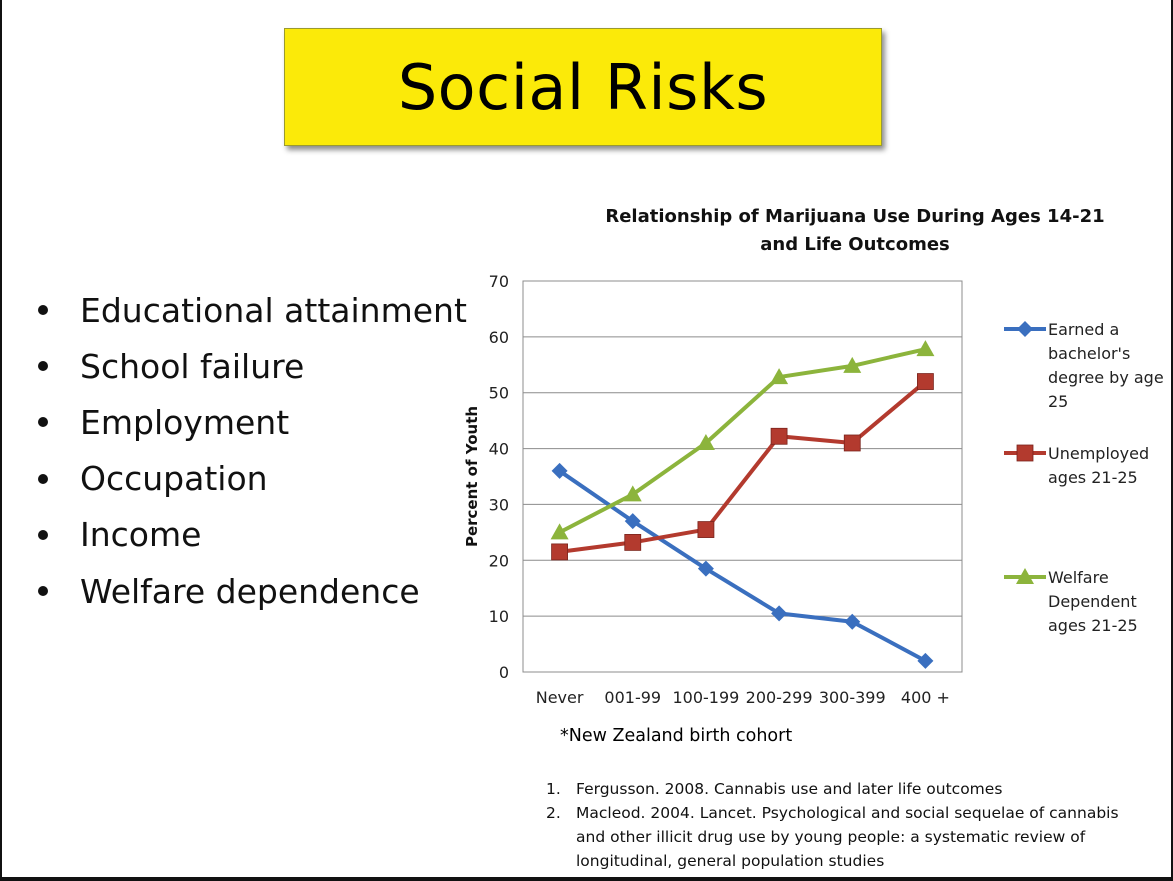 This screenshot has height=881, width=1173. I want to click on risk-list-item: Educational attainment, so click(250, 310).